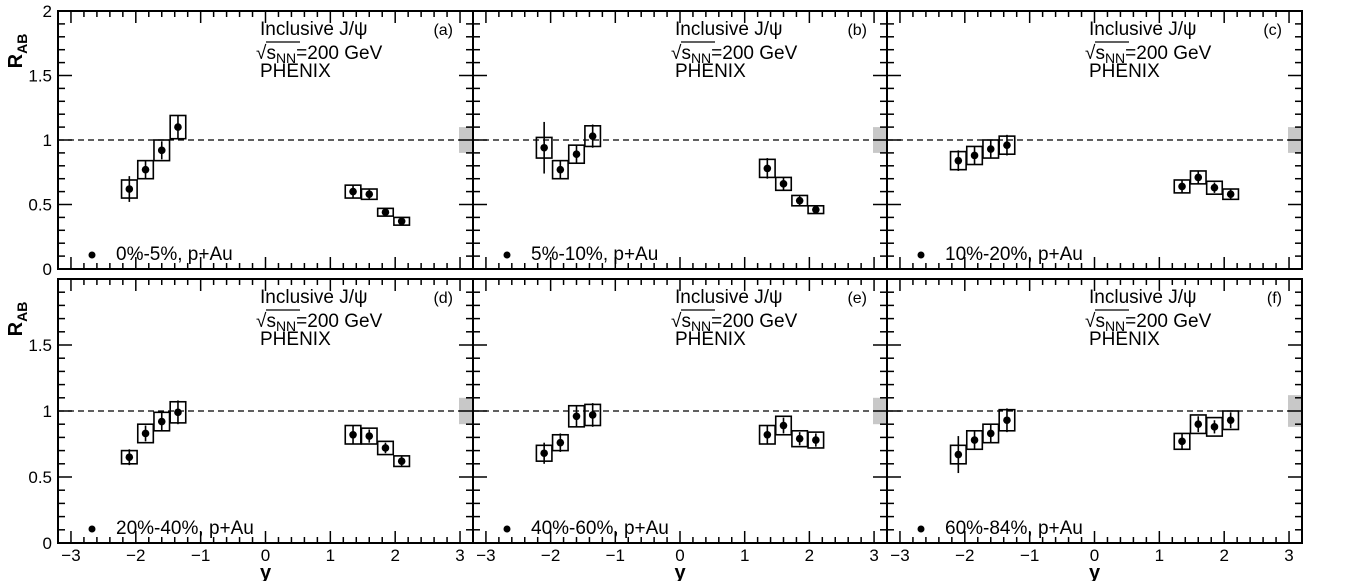  What do you see at coordinates (443, 298) in the screenshot?
I see `panel-label: (d)` at bounding box center [443, 298].